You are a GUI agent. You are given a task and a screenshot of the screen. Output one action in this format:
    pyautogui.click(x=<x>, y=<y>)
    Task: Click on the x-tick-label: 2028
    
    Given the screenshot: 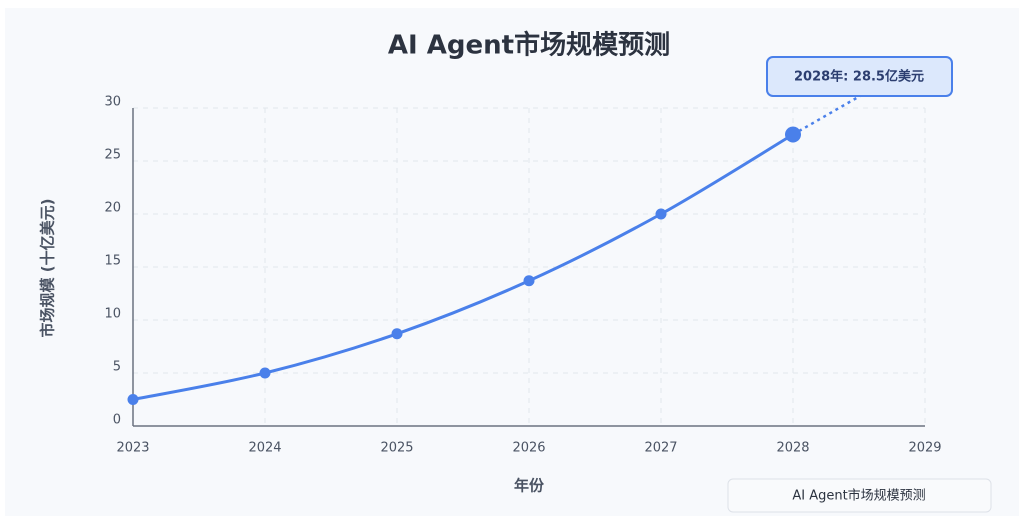 What is the action you would take?
    pyautogui.click(x=792, y=448)
    